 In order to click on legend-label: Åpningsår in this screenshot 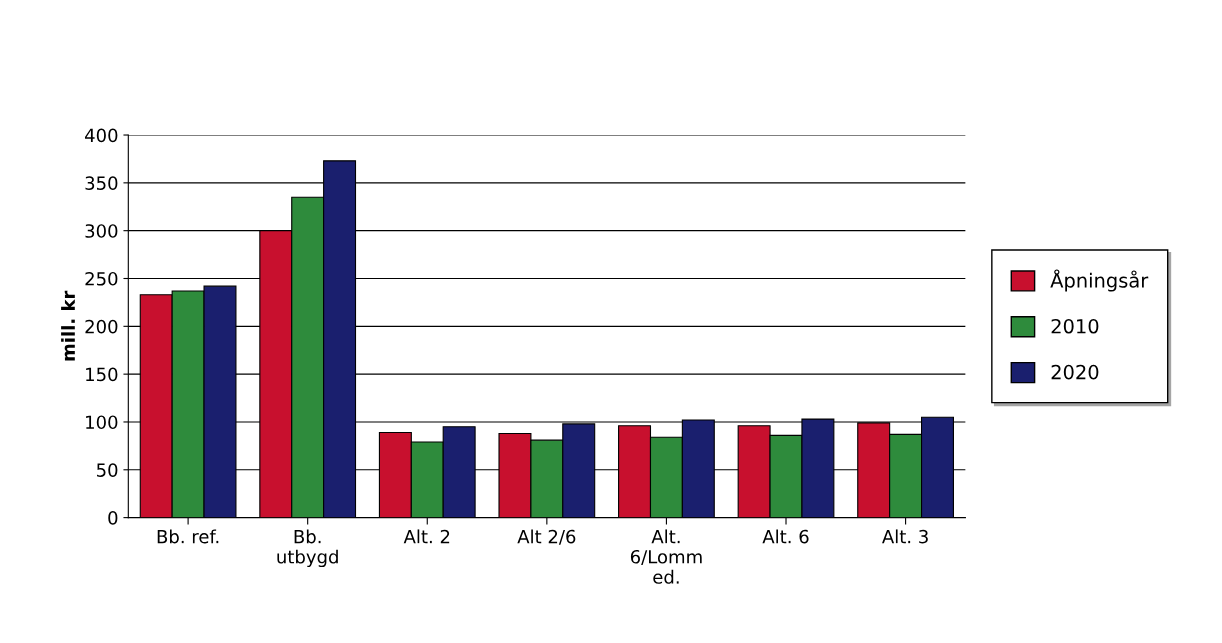, I will do `click(1099, 280)`.